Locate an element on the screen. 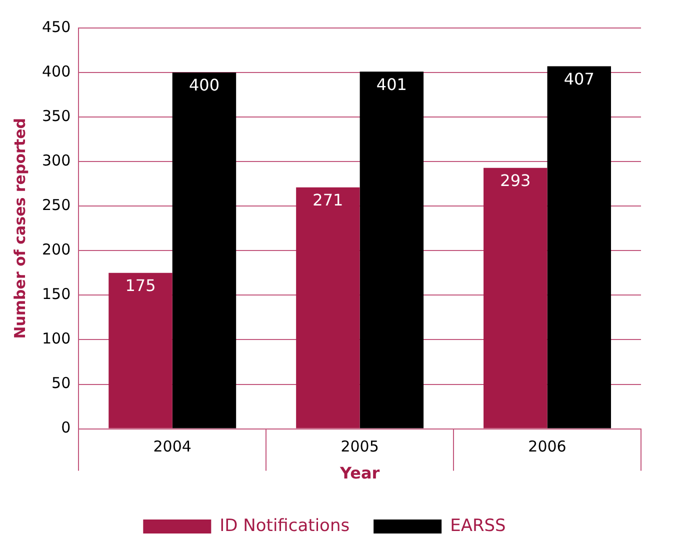  data-label: 175 is located at coordinates (140, 286).